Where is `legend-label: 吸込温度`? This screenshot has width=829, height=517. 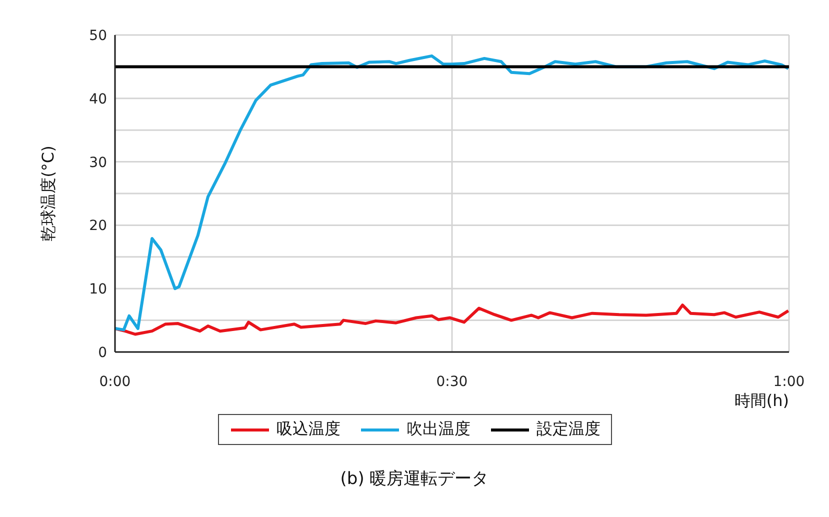
legend-label: 吸込温度 is located at coordinates (308, 429).